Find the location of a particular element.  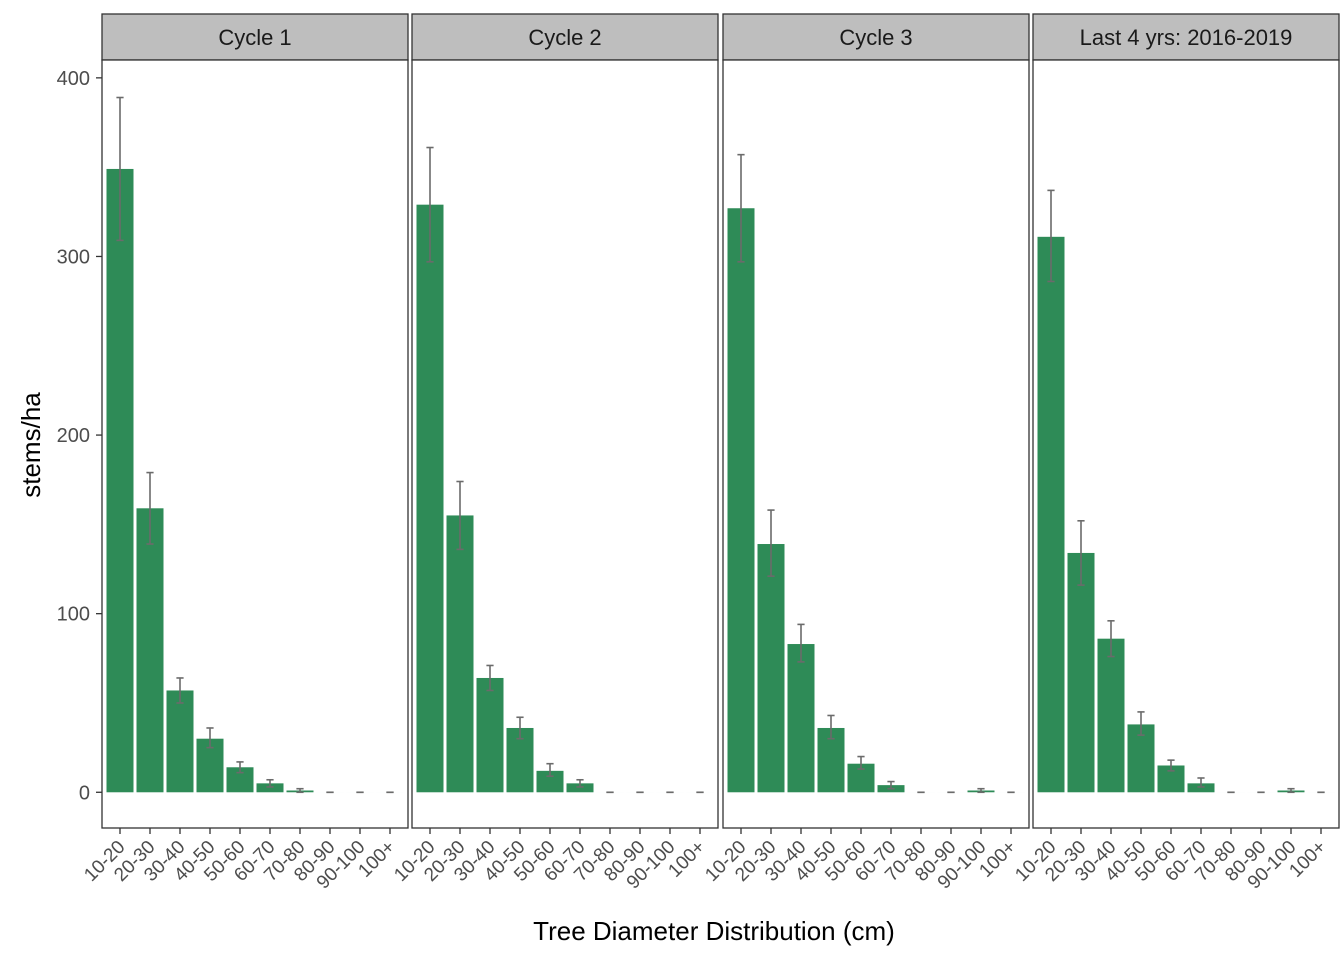

strip-title: Cycle 1 is located at coordinates (254, 37).